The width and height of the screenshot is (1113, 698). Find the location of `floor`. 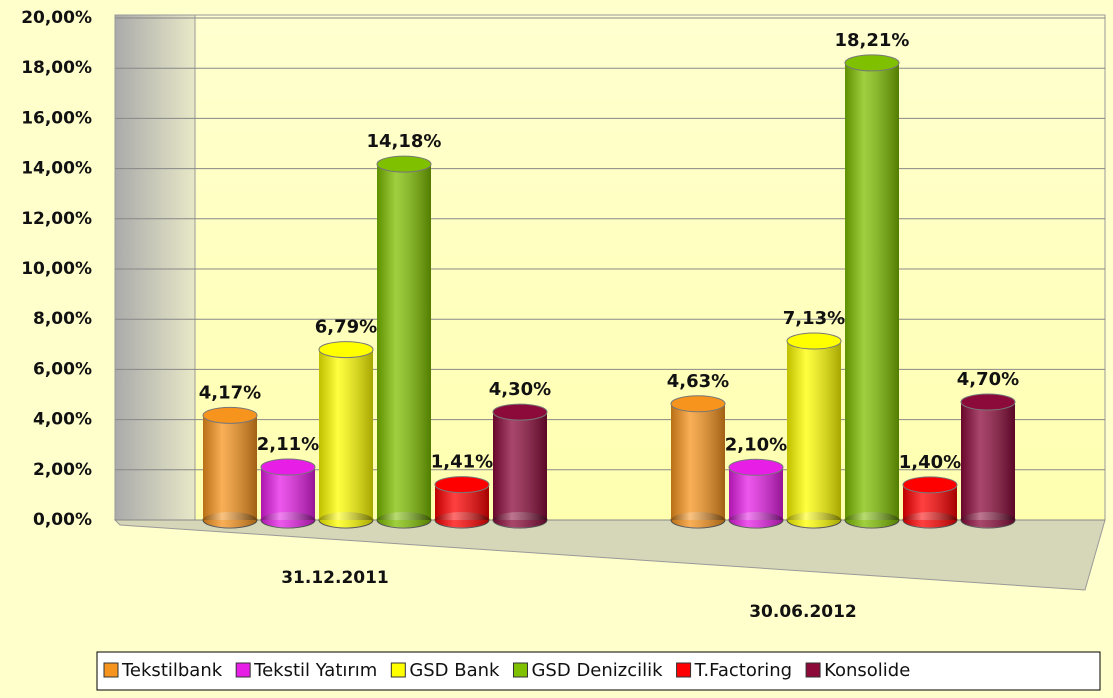

floor is located at coordinates (609, 555).